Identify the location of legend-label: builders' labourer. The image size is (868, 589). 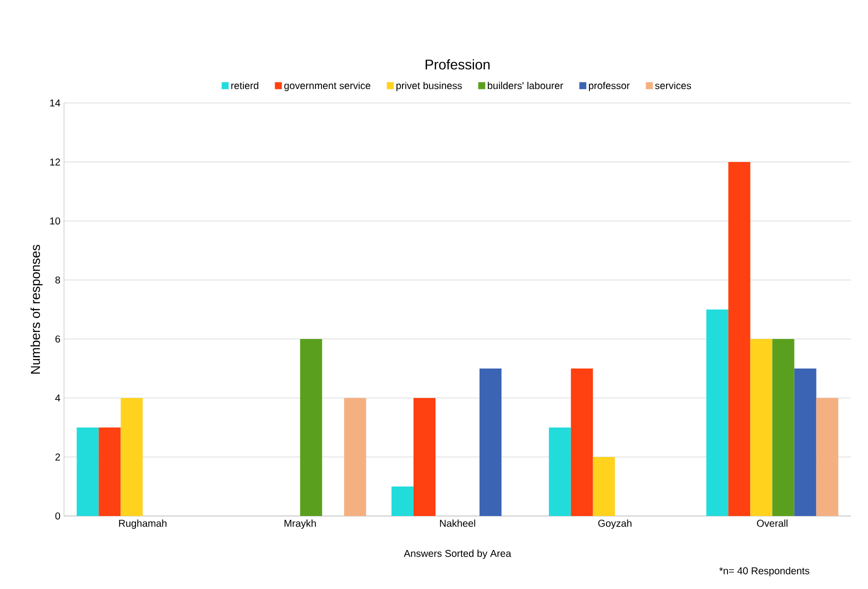
(526, 86).